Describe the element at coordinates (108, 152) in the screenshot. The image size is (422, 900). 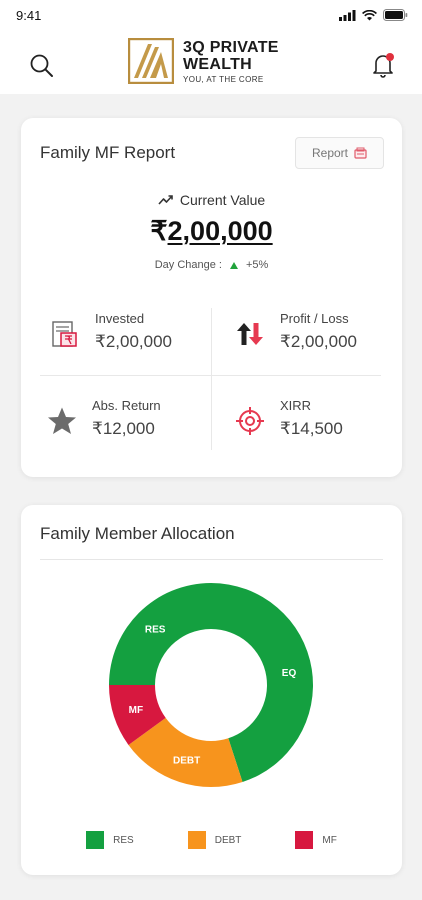
I see `report-card-title: Family MF Report` at that location.